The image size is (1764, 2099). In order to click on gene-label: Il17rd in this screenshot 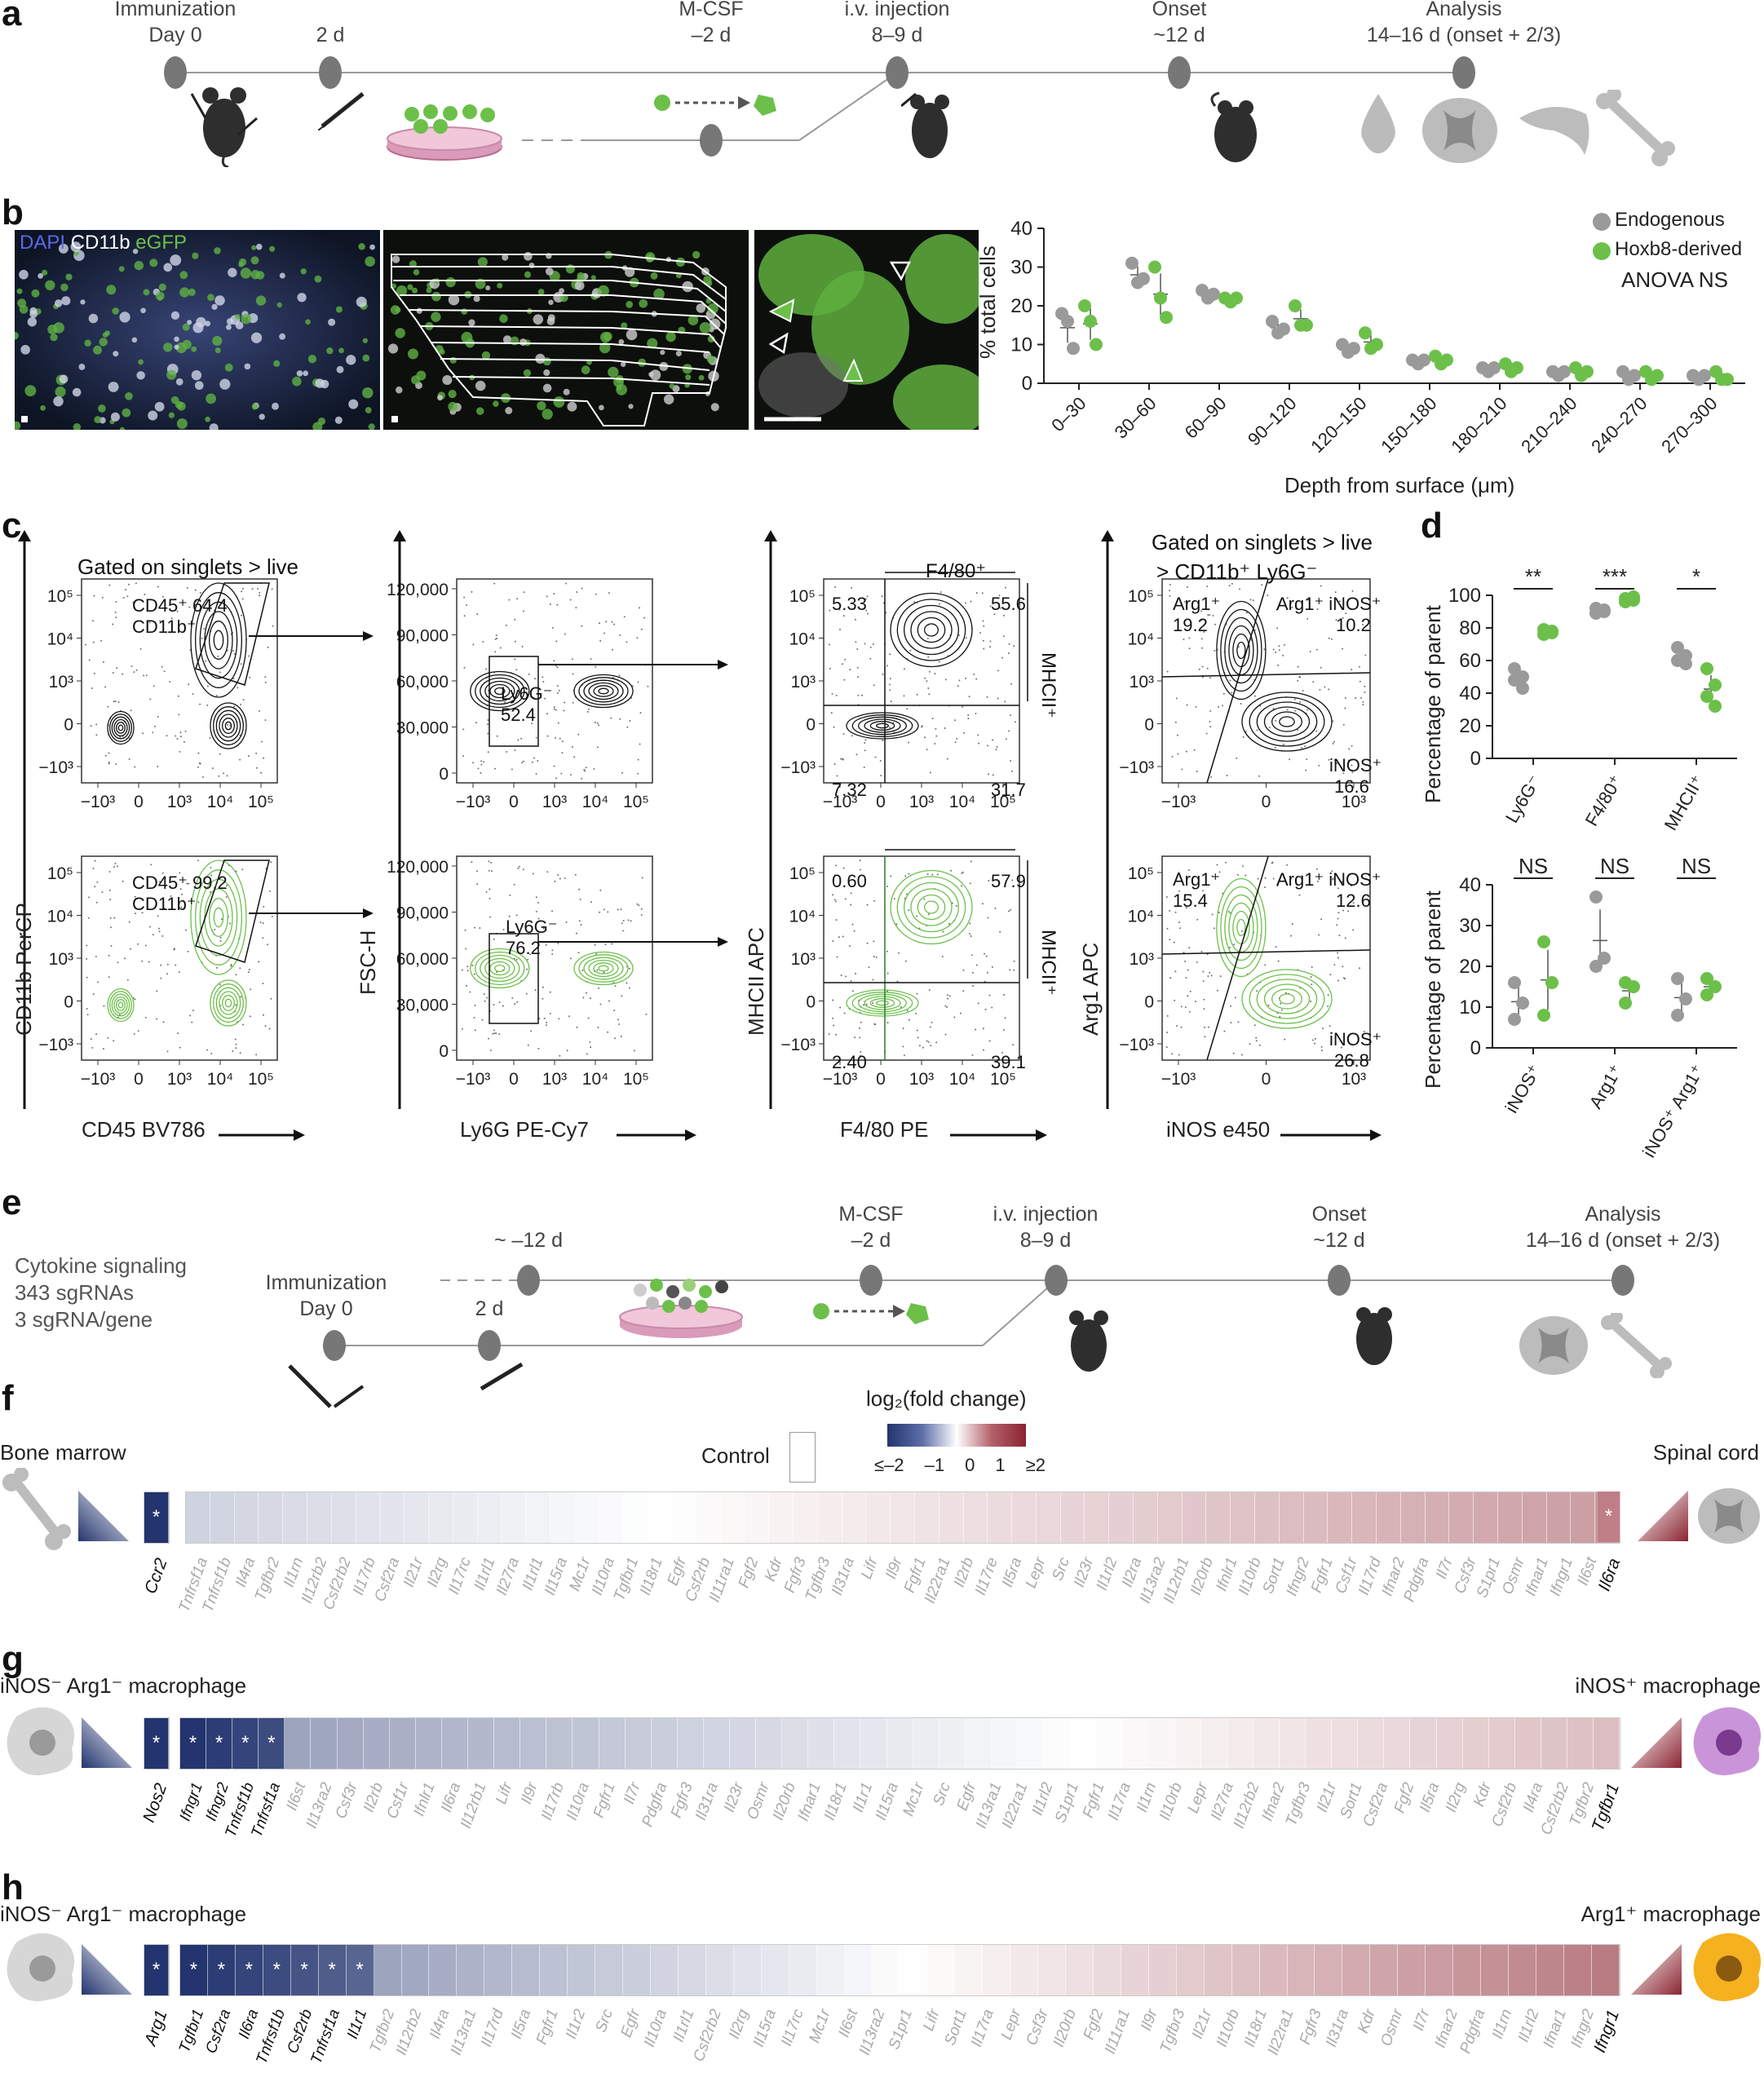, I will do `click(492, 2029)`.